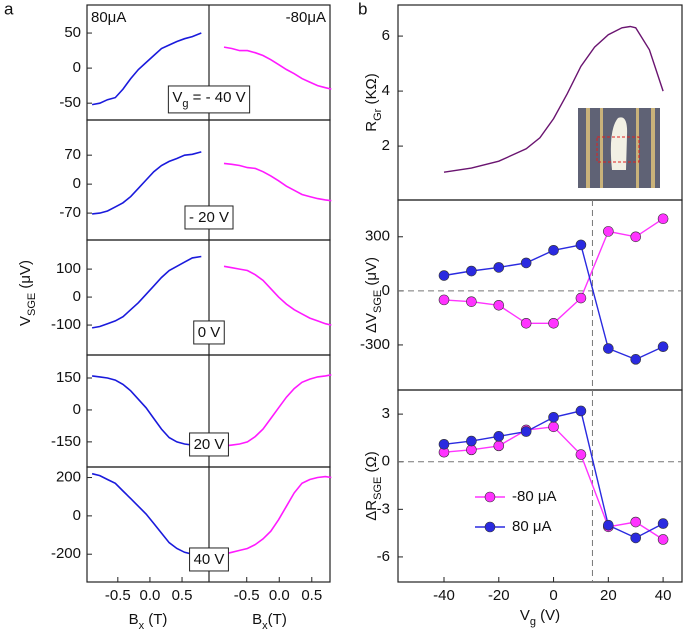  I want to click on label-rest: (T), so click(155, 619).